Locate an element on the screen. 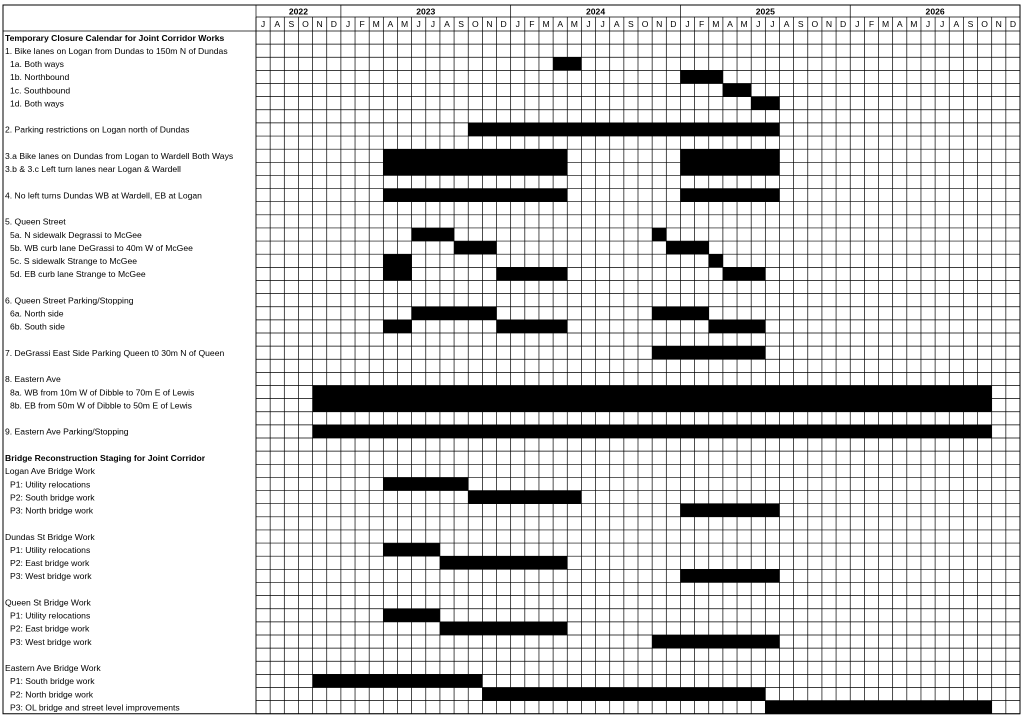  row-label: Eastern Ave Bridge Work is located at coordinates (53, 668).